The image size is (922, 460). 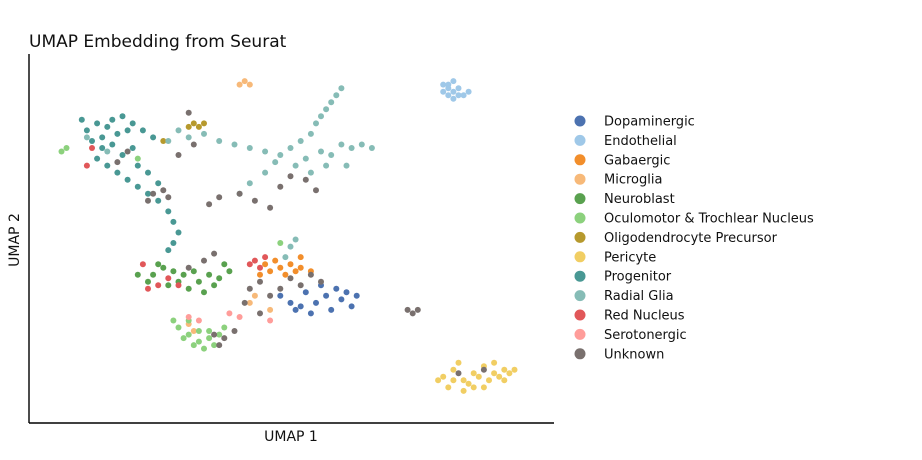 I want to click on legend-marker-oculomotor-trochlear-nucleus, so click(x=580, y=218).